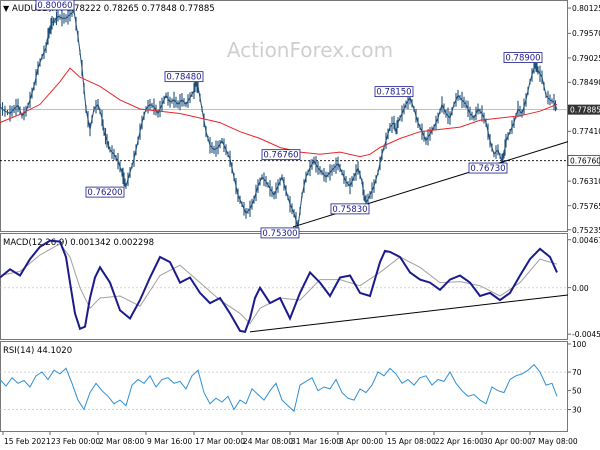 The width and height of the screenshot is (600, 450). I want to click on current-price-tag-label: 0.77885, so click(585, 110).